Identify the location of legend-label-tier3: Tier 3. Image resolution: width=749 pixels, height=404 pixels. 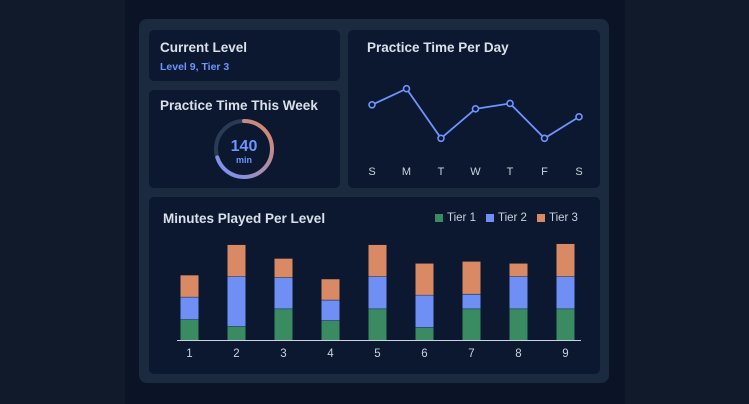
(563, 218).